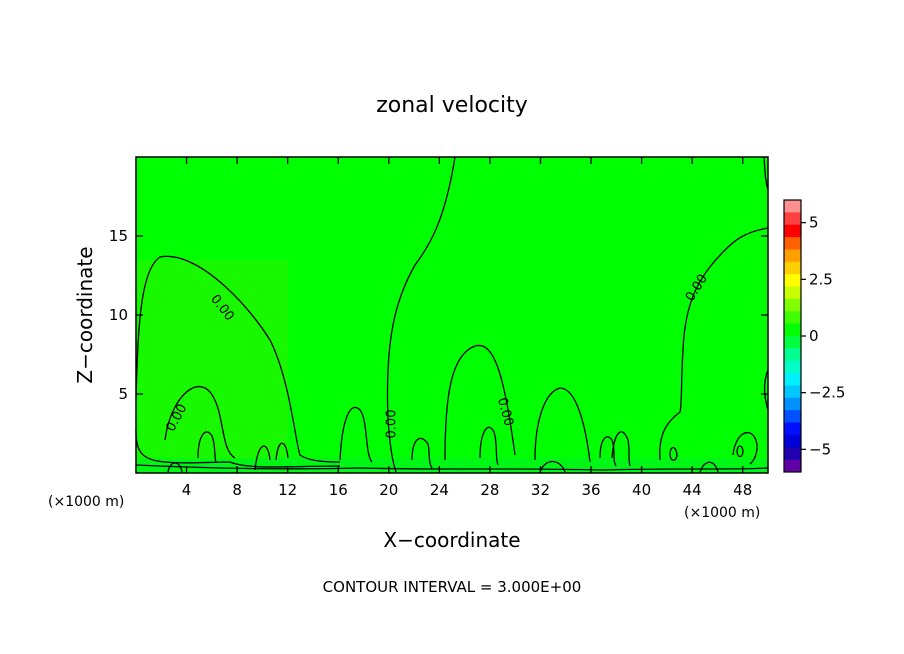  I want to click on x-tick-label: 4, so click(187, 490).